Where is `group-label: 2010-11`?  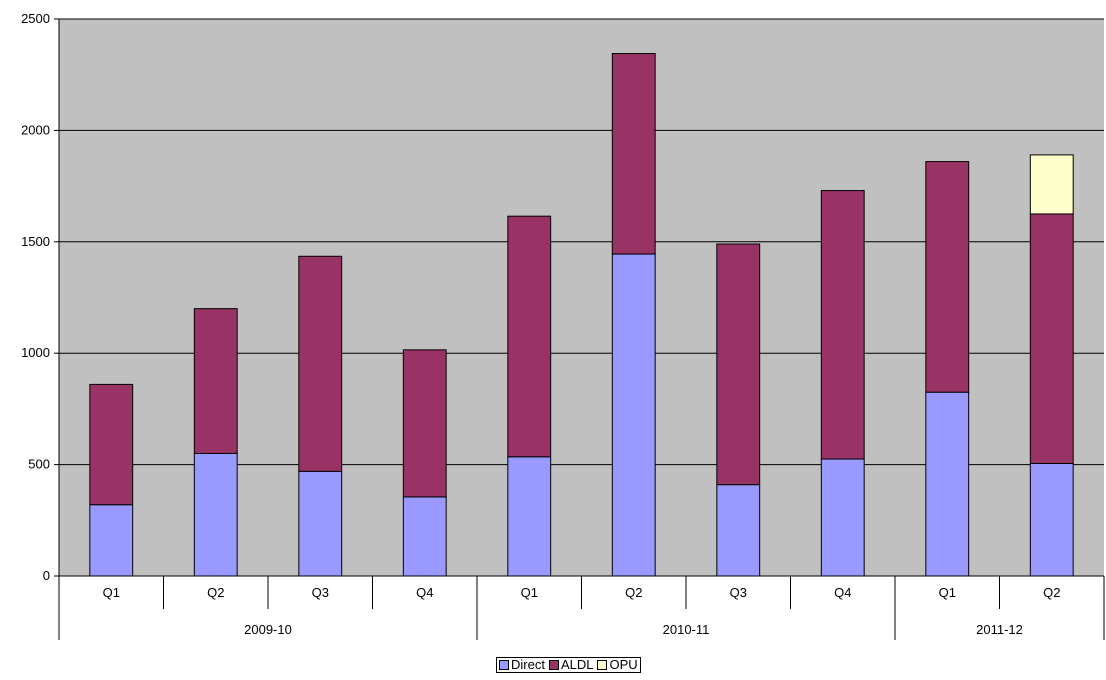 group-label: 2010-11 is located at coordinates (686, 629).